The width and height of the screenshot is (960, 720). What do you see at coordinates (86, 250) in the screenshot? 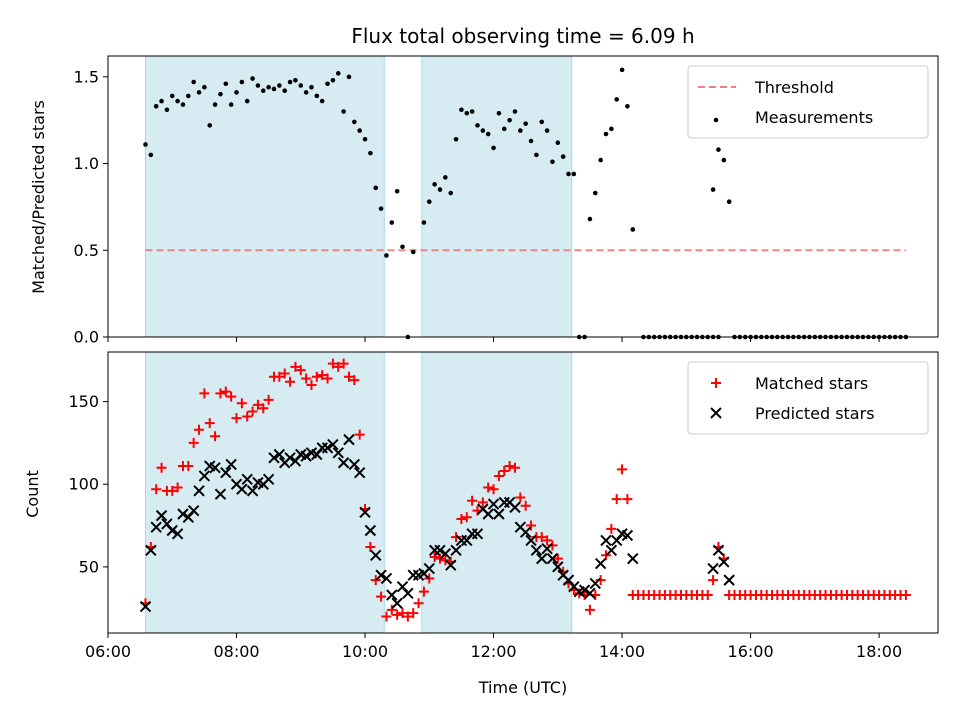
I see `y-tick-label: 0.5` at bounding box center [86, 250].